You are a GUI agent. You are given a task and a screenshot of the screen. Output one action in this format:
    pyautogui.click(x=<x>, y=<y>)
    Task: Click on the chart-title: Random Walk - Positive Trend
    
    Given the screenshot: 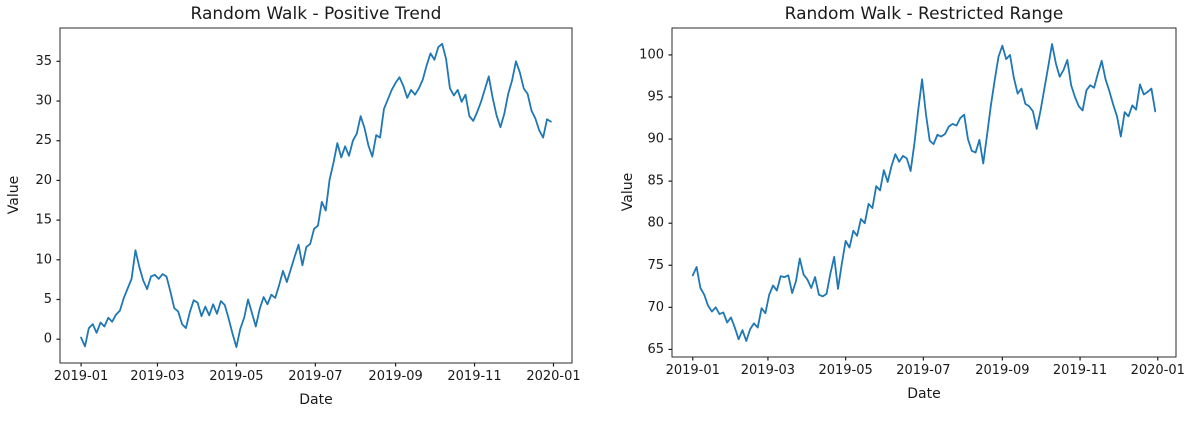 What is the action you would take?
    pyautogui.click(x=316, y=14)
    